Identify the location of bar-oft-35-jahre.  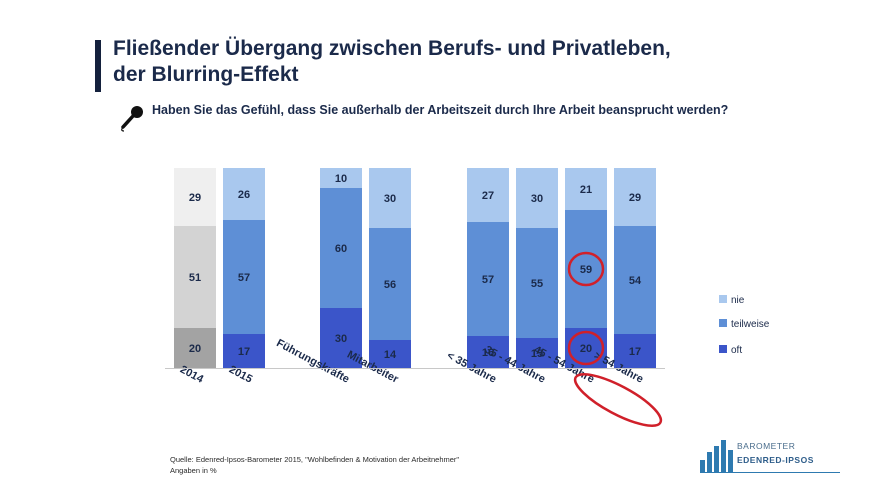
(488, 352).